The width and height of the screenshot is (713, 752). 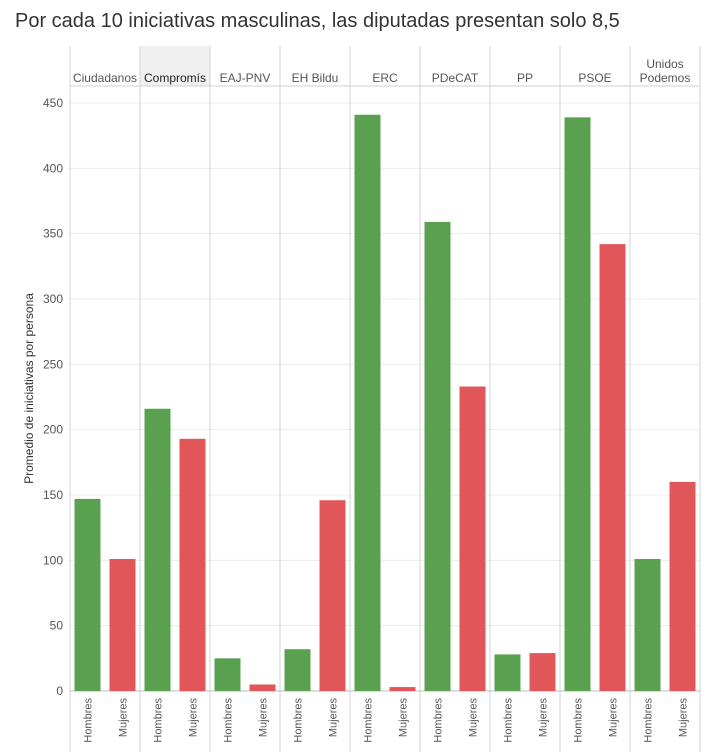 What do you see at coordinates (53, 234) in the screenshot?
I see `y-tick-label: 350` at bounding box center [53, 234].